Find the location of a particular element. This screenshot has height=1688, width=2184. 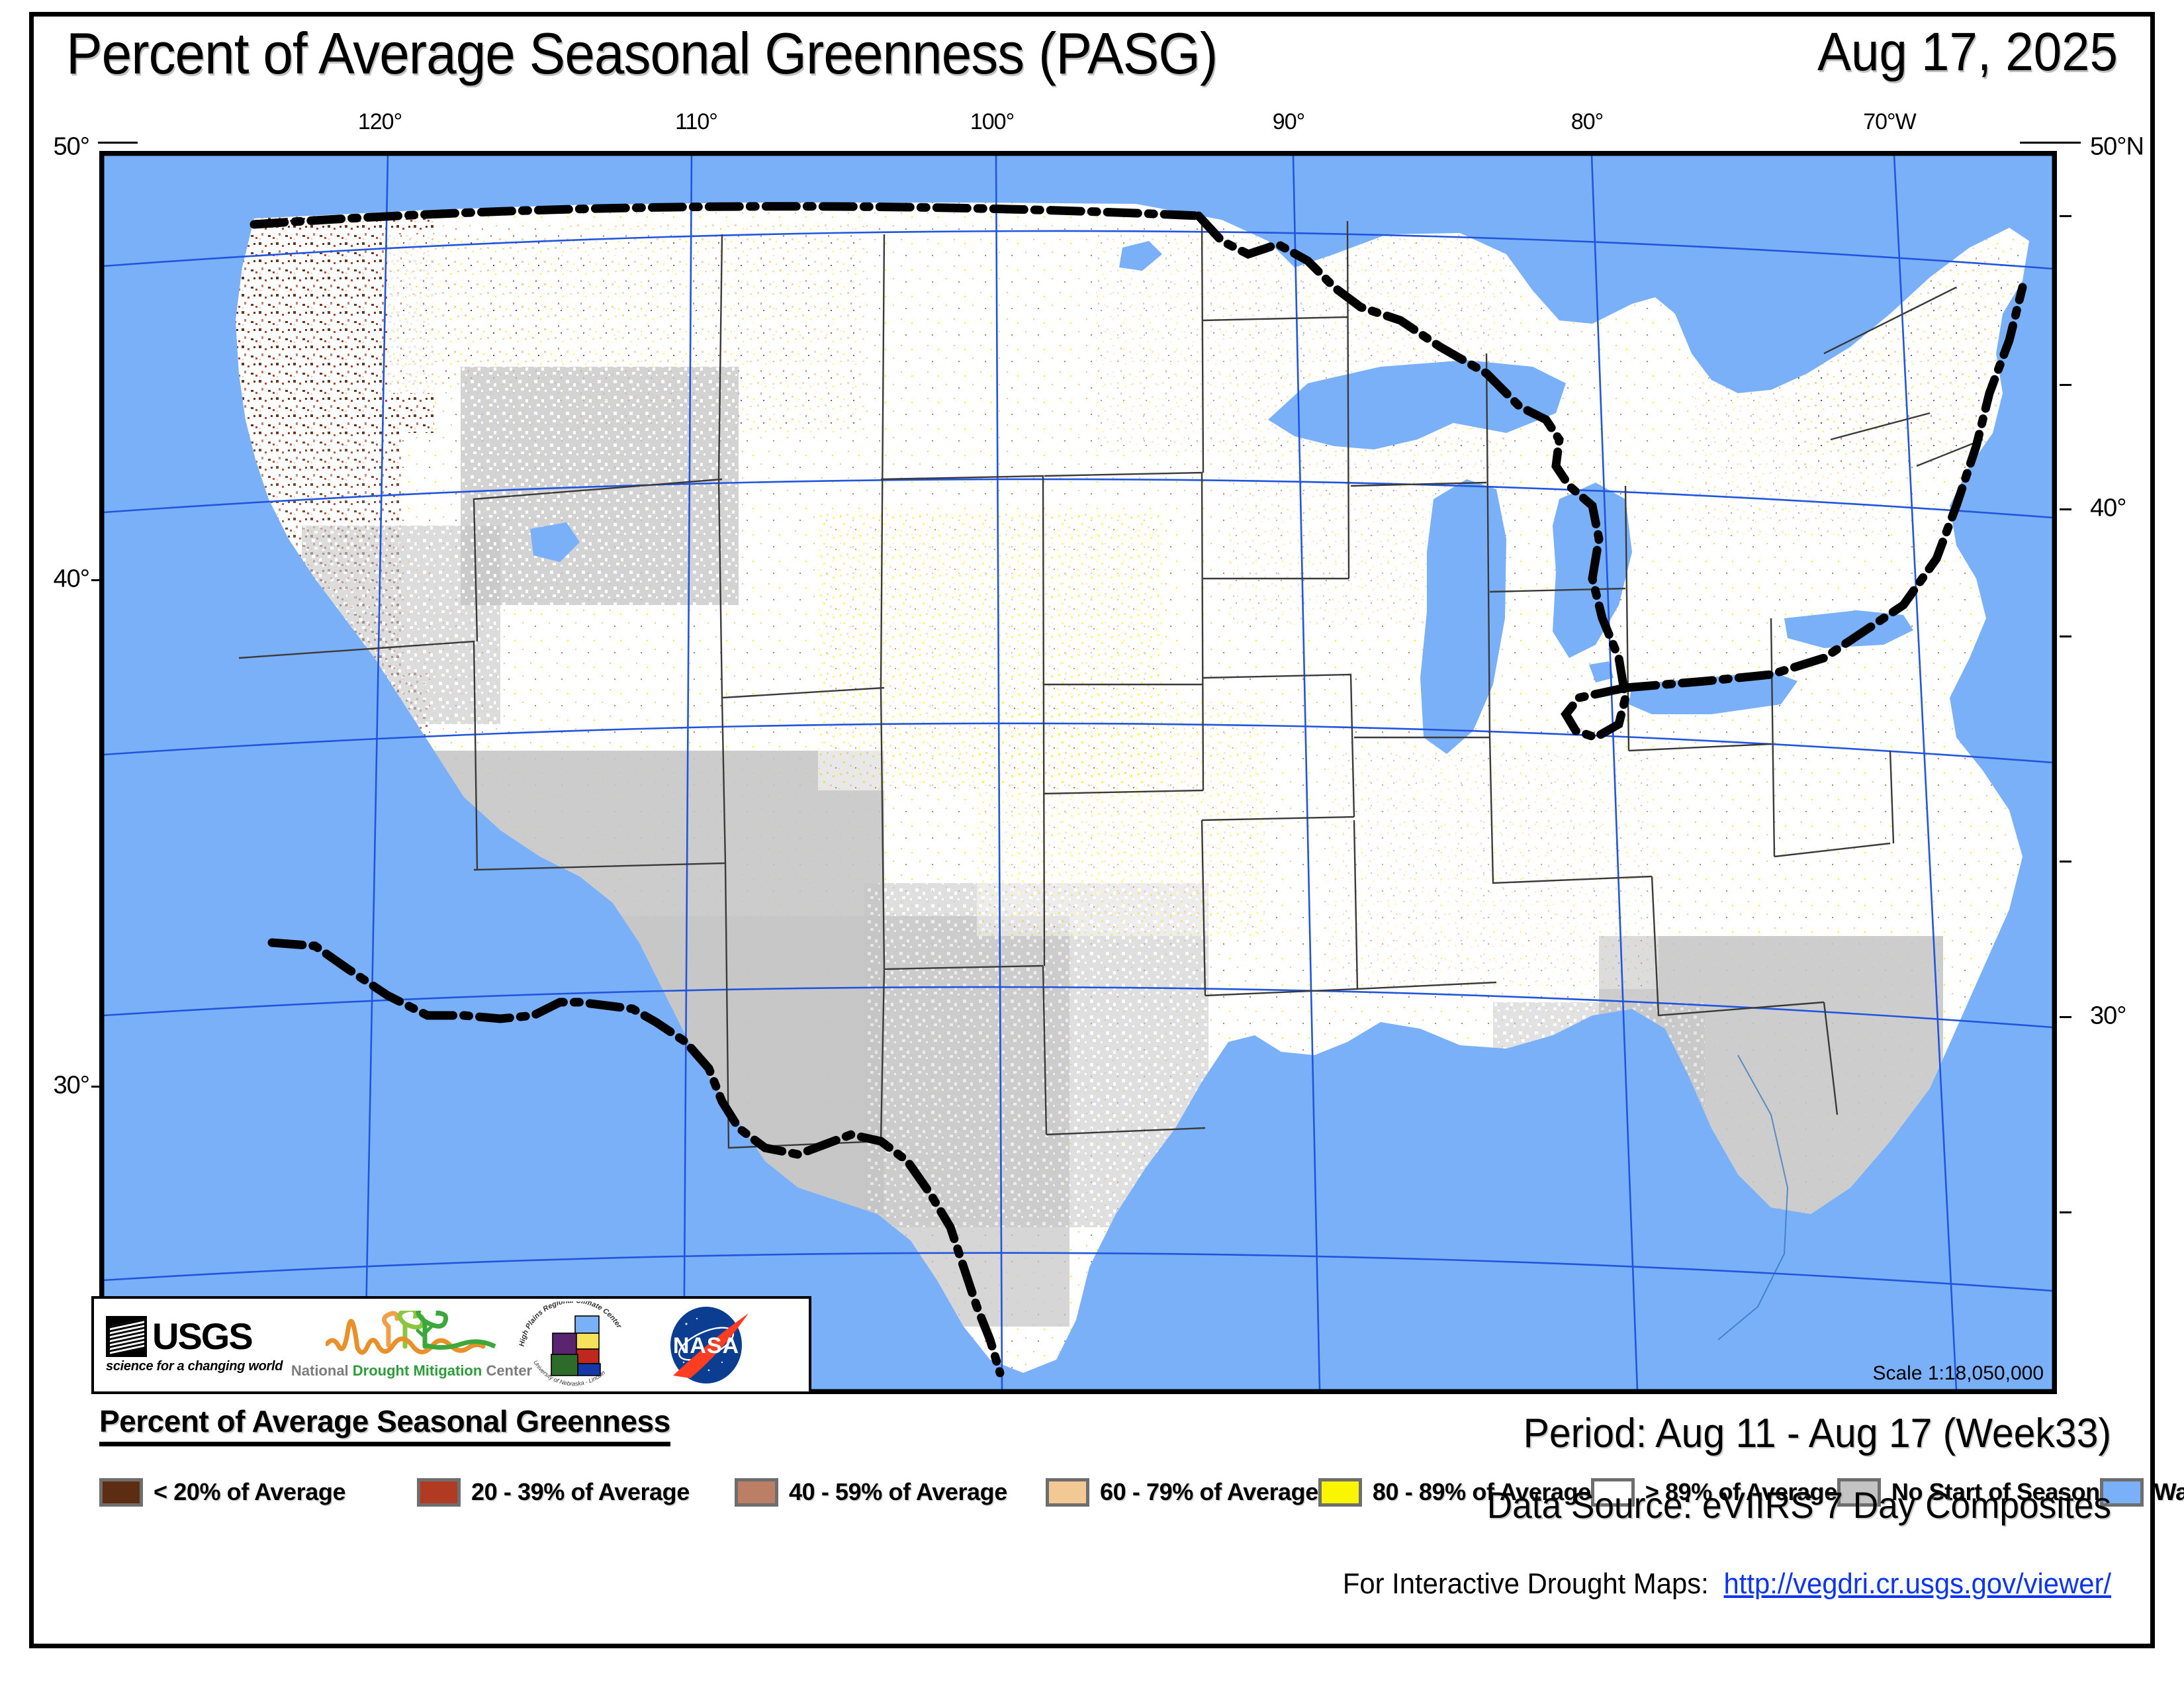

legend-item-gt89: > 89% of Average is located at coordinates (1713, 1492).